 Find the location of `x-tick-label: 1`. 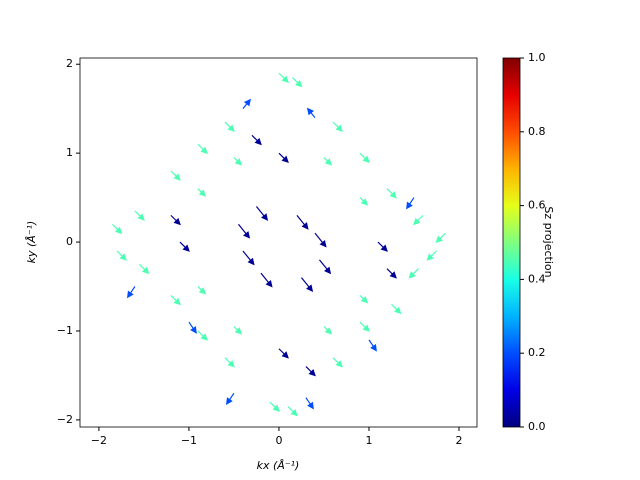

x-tick-label: 1 is located at coordinates (368, 440).